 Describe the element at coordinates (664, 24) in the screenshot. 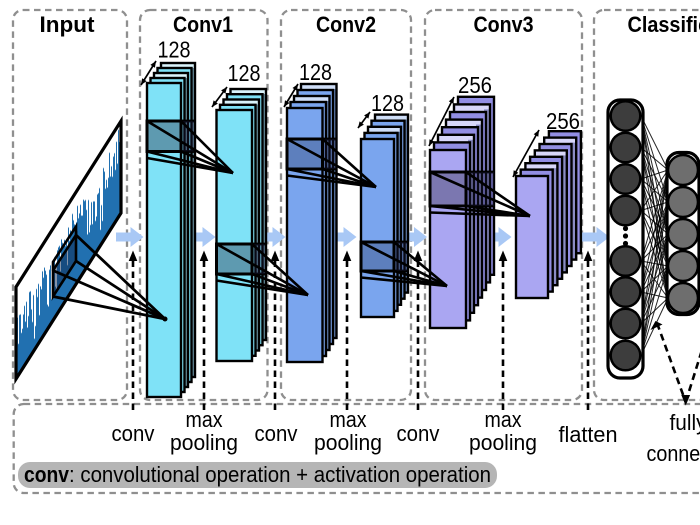

I see `svg-text: Classification` at that location.